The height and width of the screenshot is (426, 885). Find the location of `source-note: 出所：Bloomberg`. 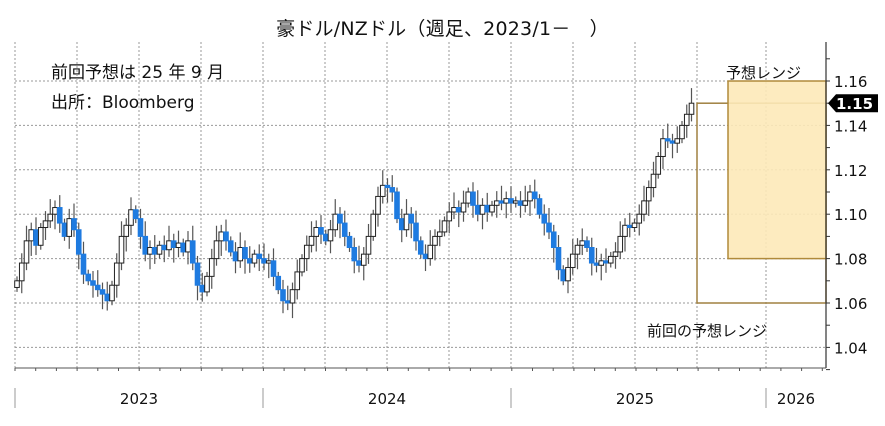

source-note: 出所：Bloomberg is located at coordinates (123, 103).